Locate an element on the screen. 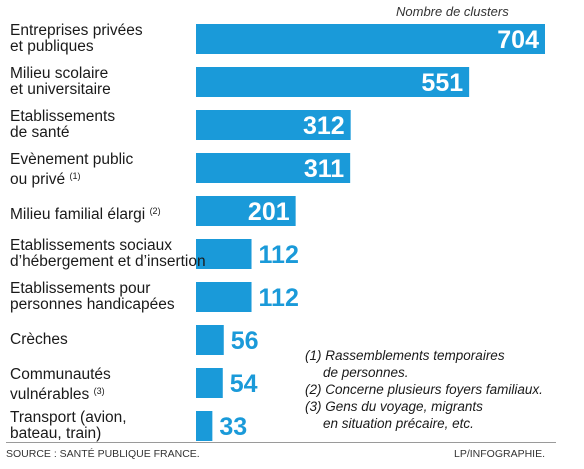 The image size is (584, 469). category-label-3: Evènement public ou privé (1) is located at coordinates (71, 170).